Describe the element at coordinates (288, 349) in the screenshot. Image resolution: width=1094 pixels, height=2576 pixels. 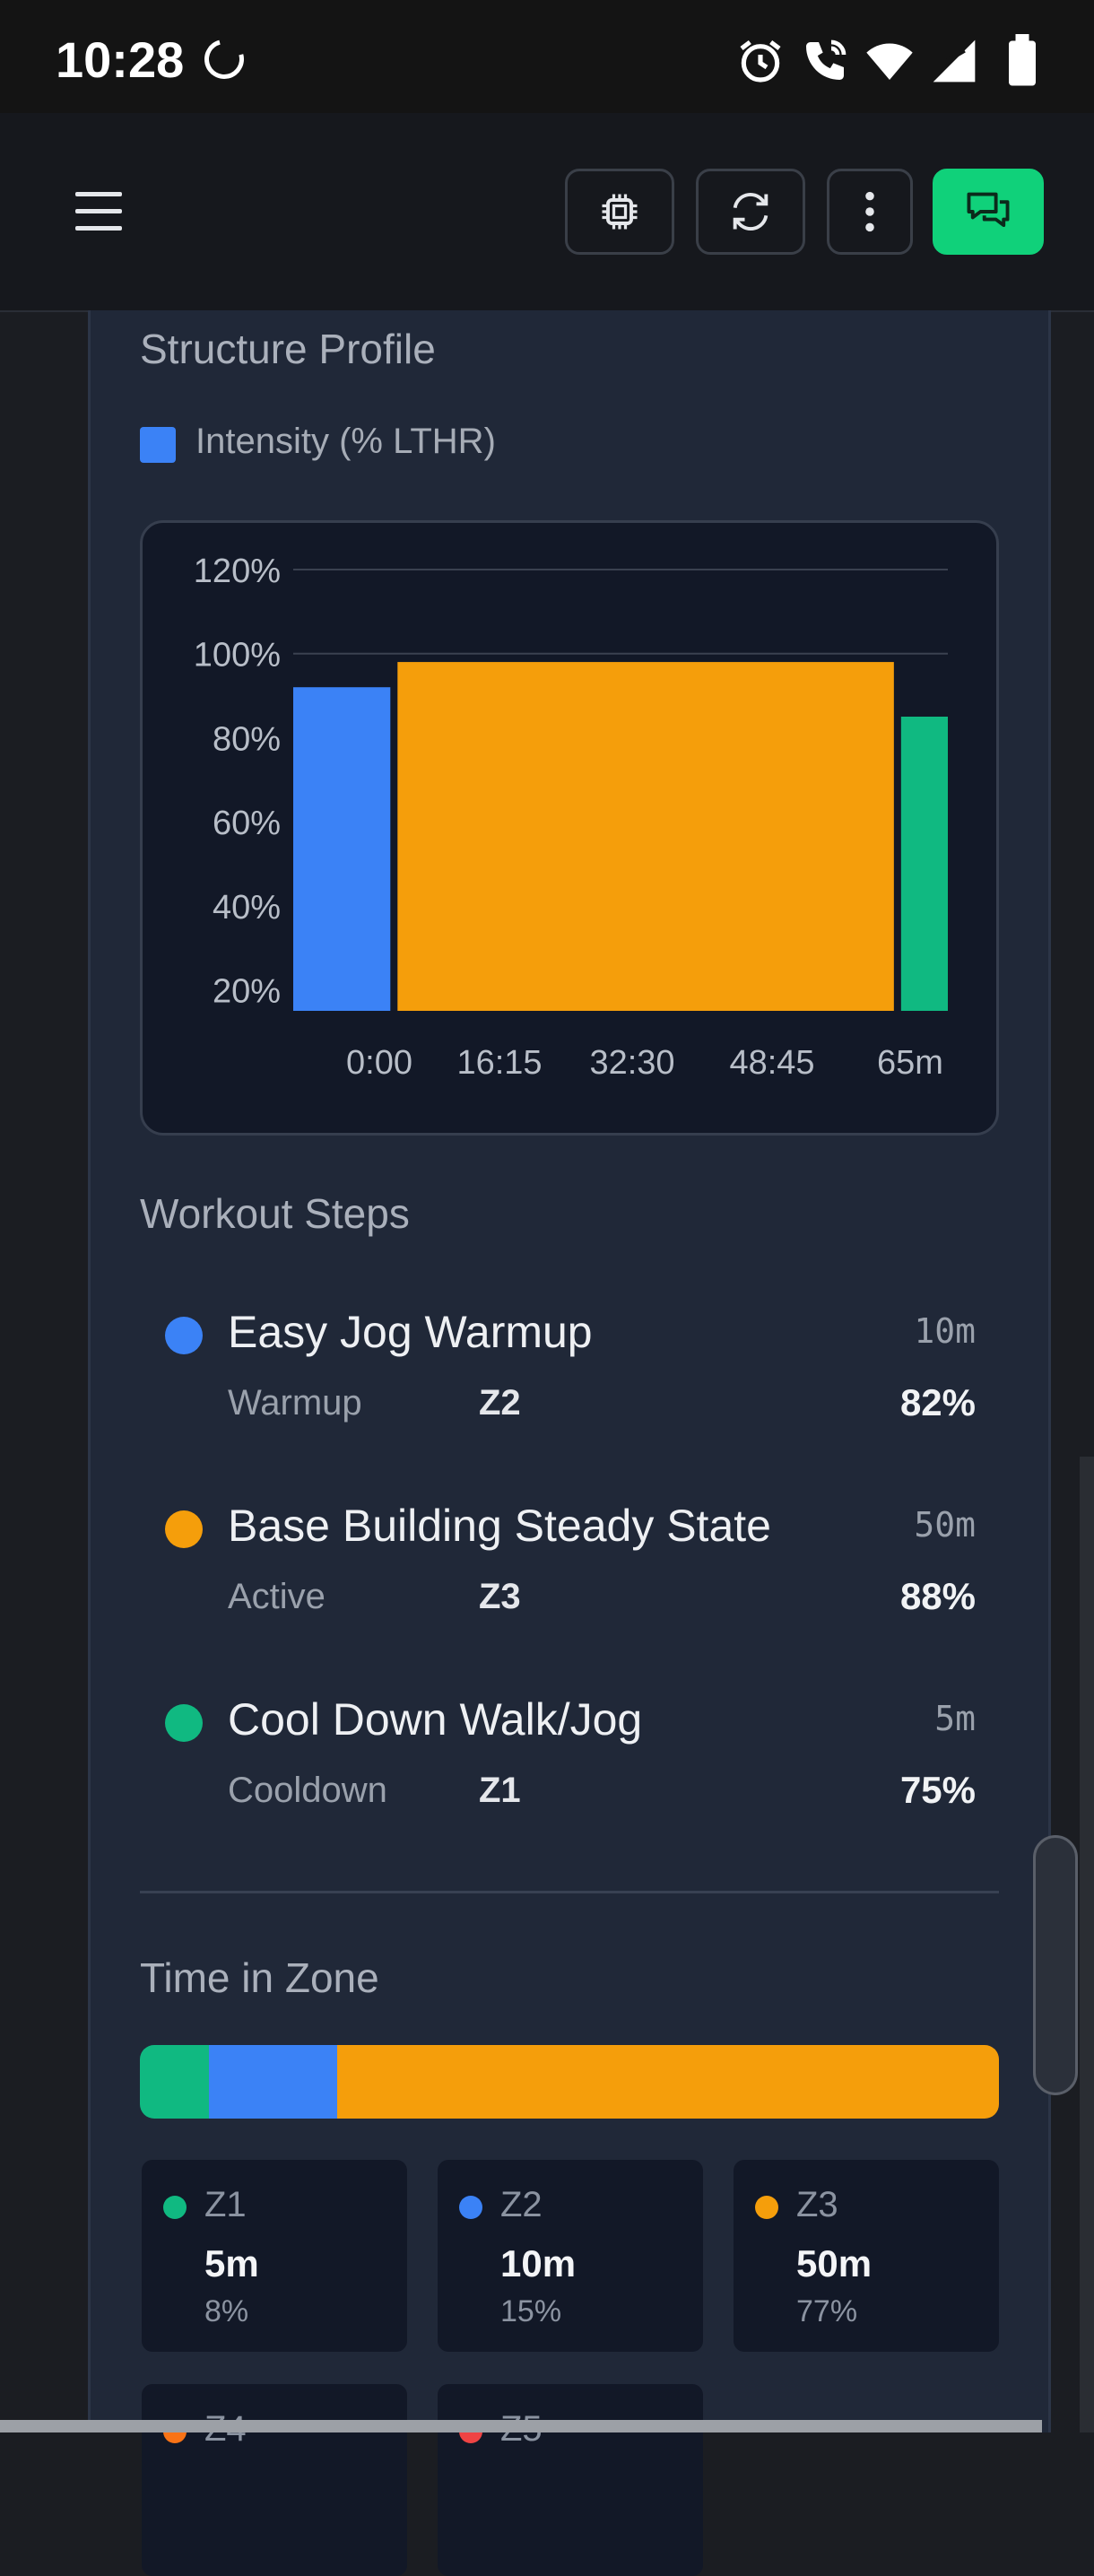
I see `structure-profile-title: Structure Profile` at that location.